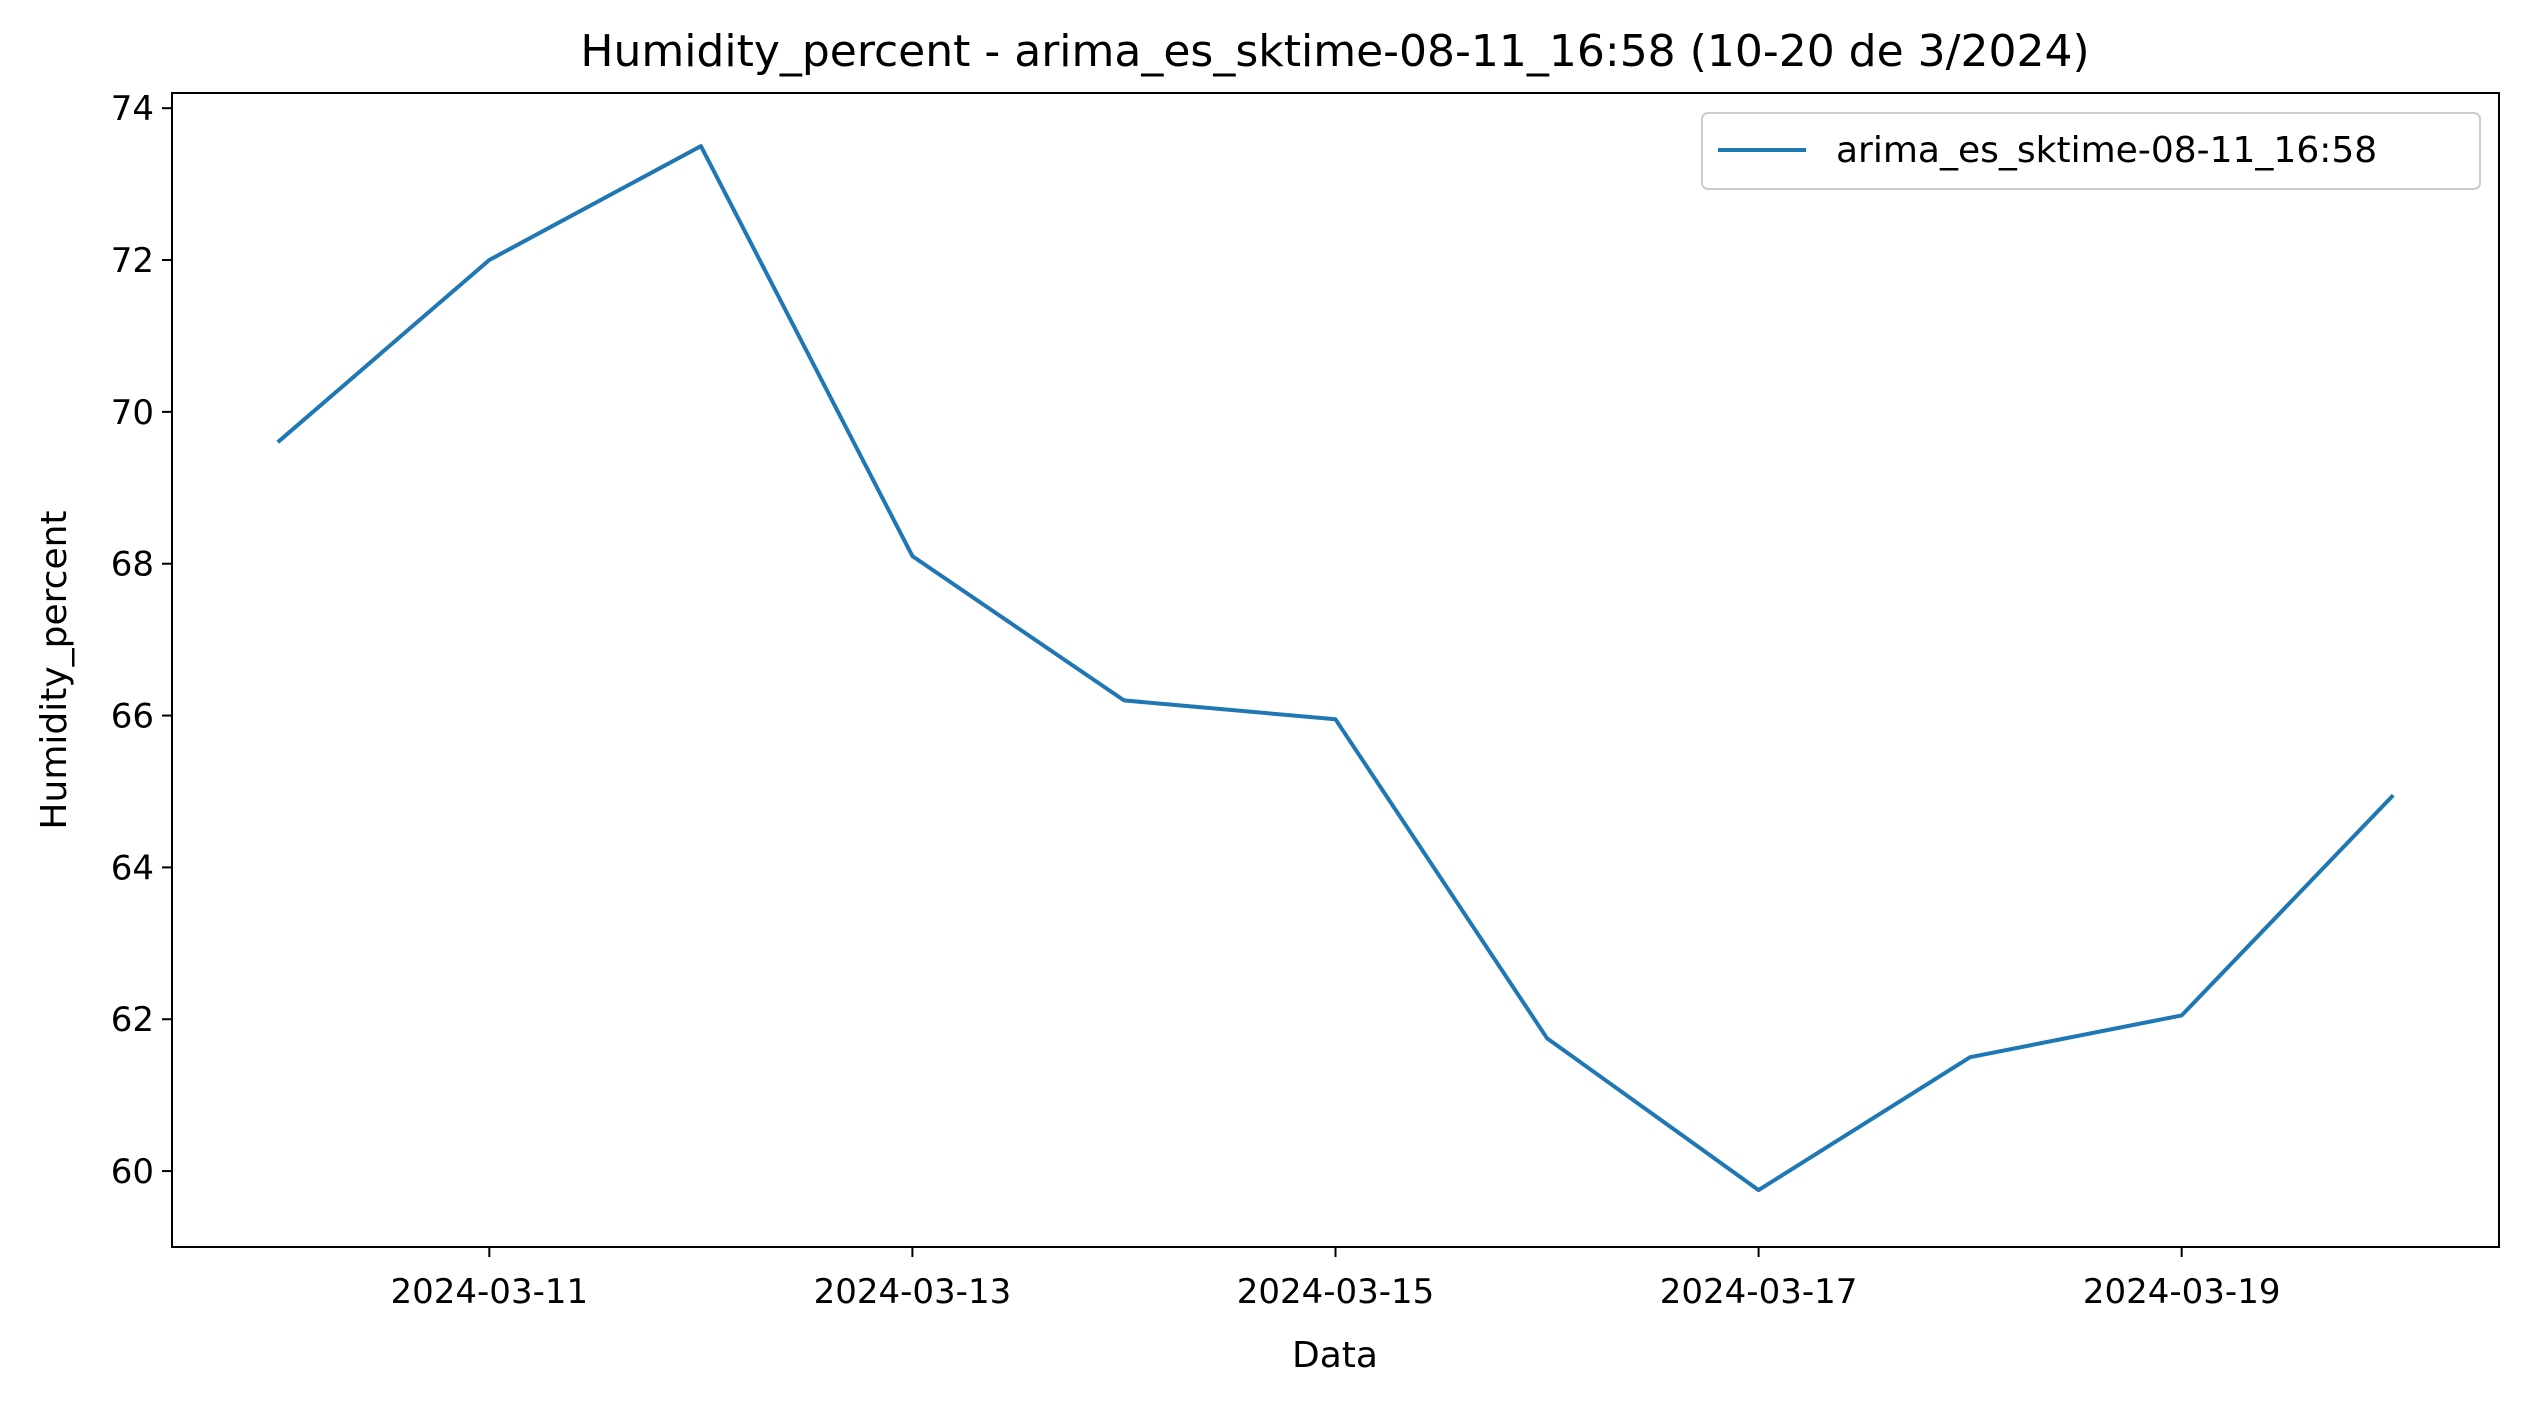 The width and height of the screenshot is (2526, 1407). What do you see at coordinates (913, 1292) in the screenshot?
I see `x-tick-label: 2024-03-13` at bounding box center [913, 1292].